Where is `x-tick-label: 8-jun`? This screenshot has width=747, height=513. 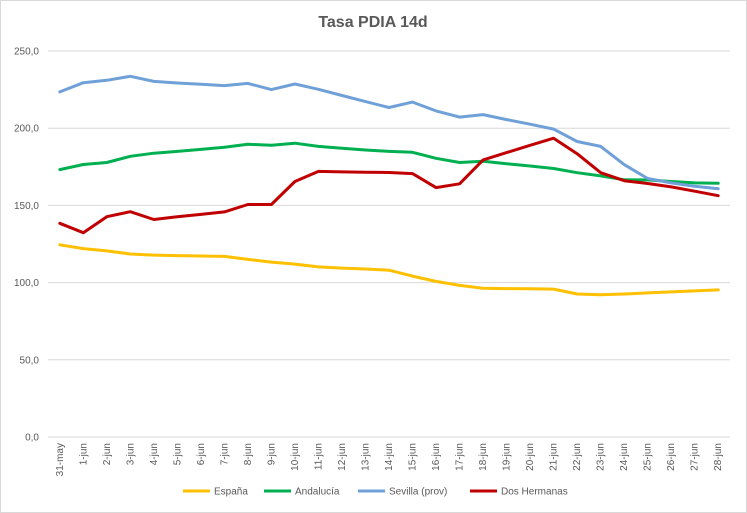
x-tick-label: 8-jun is located at coordinates (248, 454).